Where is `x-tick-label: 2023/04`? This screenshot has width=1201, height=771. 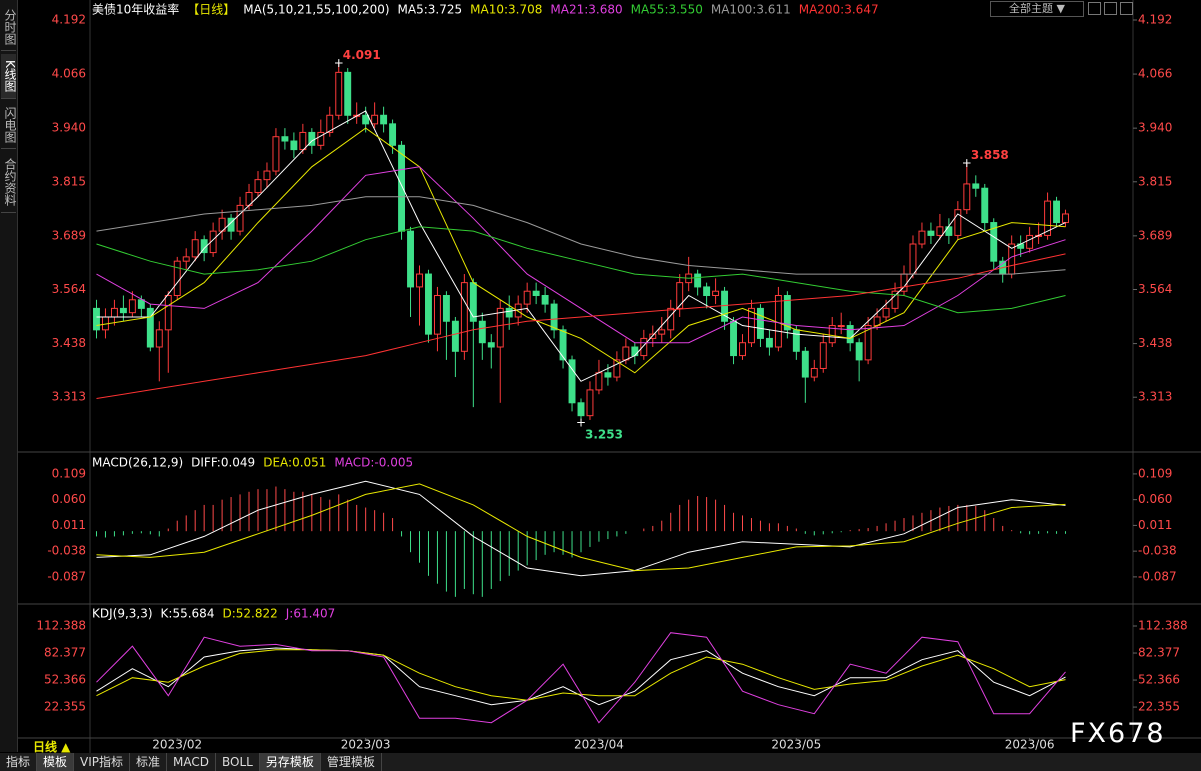 x-tick-label: 2023/04 is located at coordinates (599, 745).